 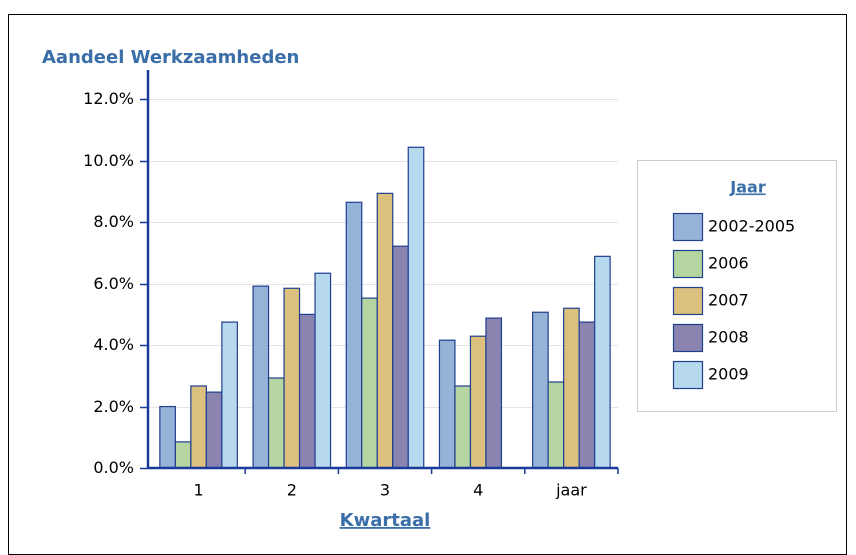 What do you see at coordinates (113, 283) in the screenshot?
I see `y-tick-label: 6.0%` at bounding box center [113, 283].